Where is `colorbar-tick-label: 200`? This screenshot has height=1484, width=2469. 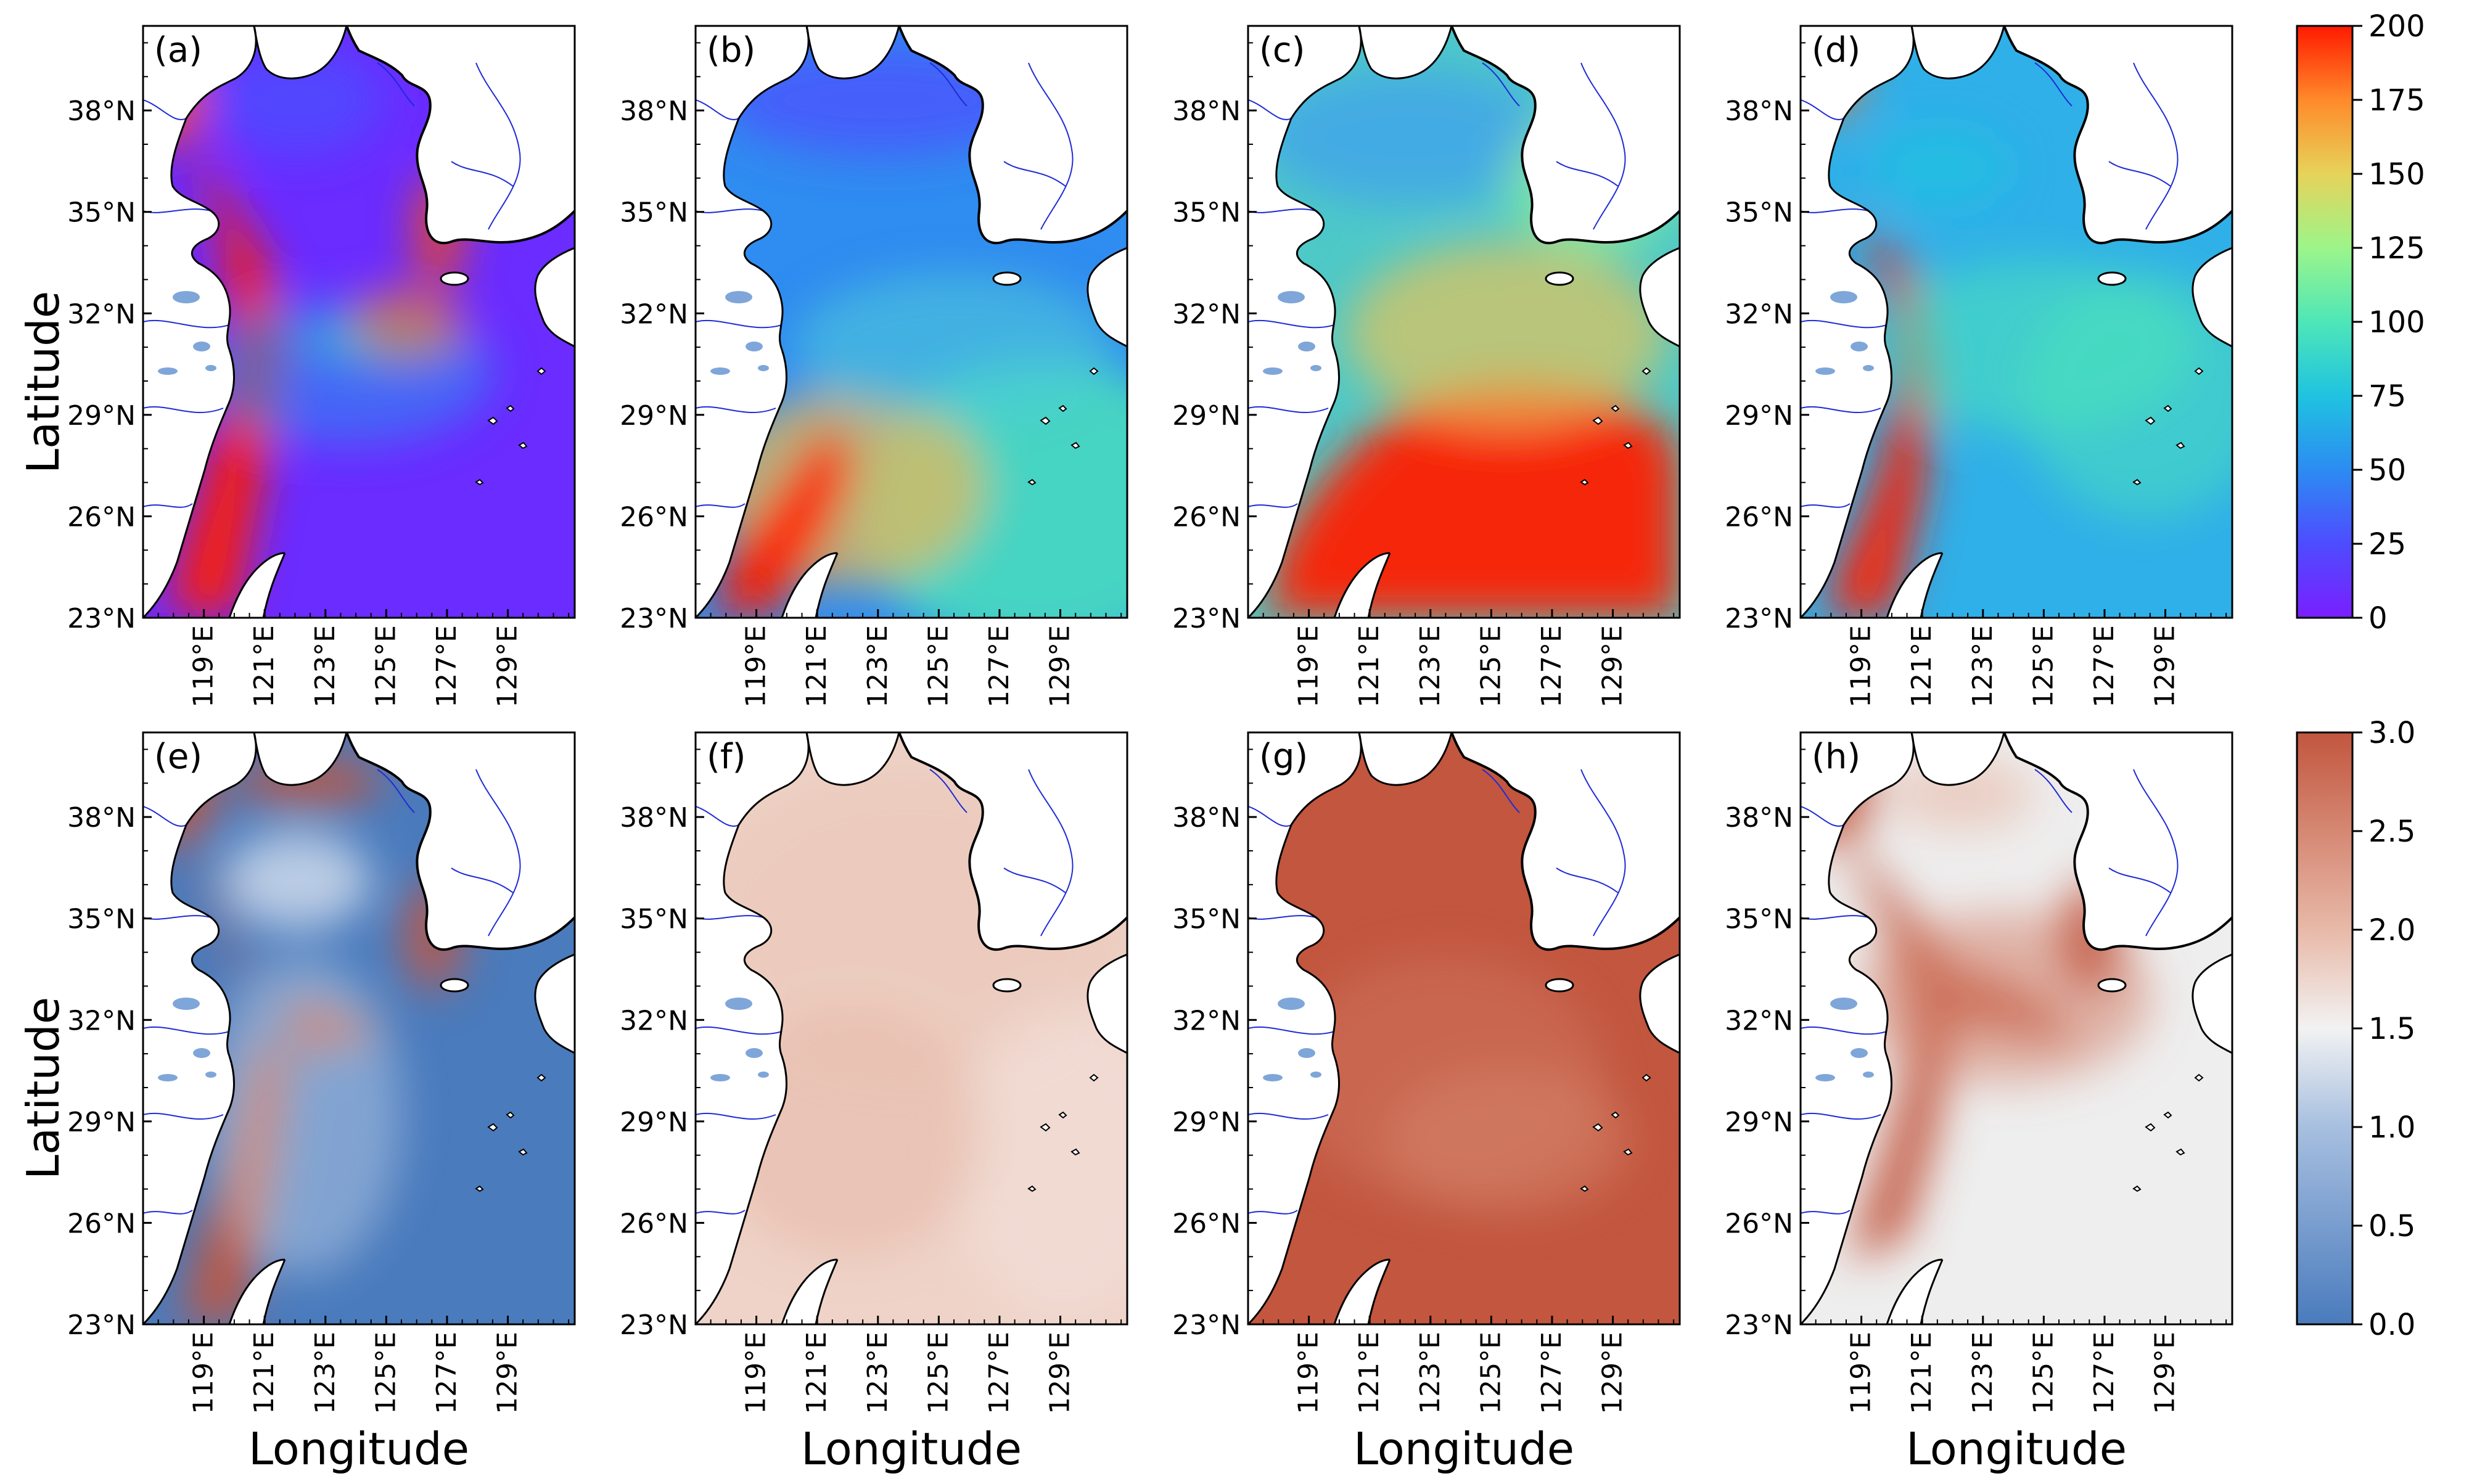
colorbar-tick-label: 200 is located at coordinates (2396, 26).